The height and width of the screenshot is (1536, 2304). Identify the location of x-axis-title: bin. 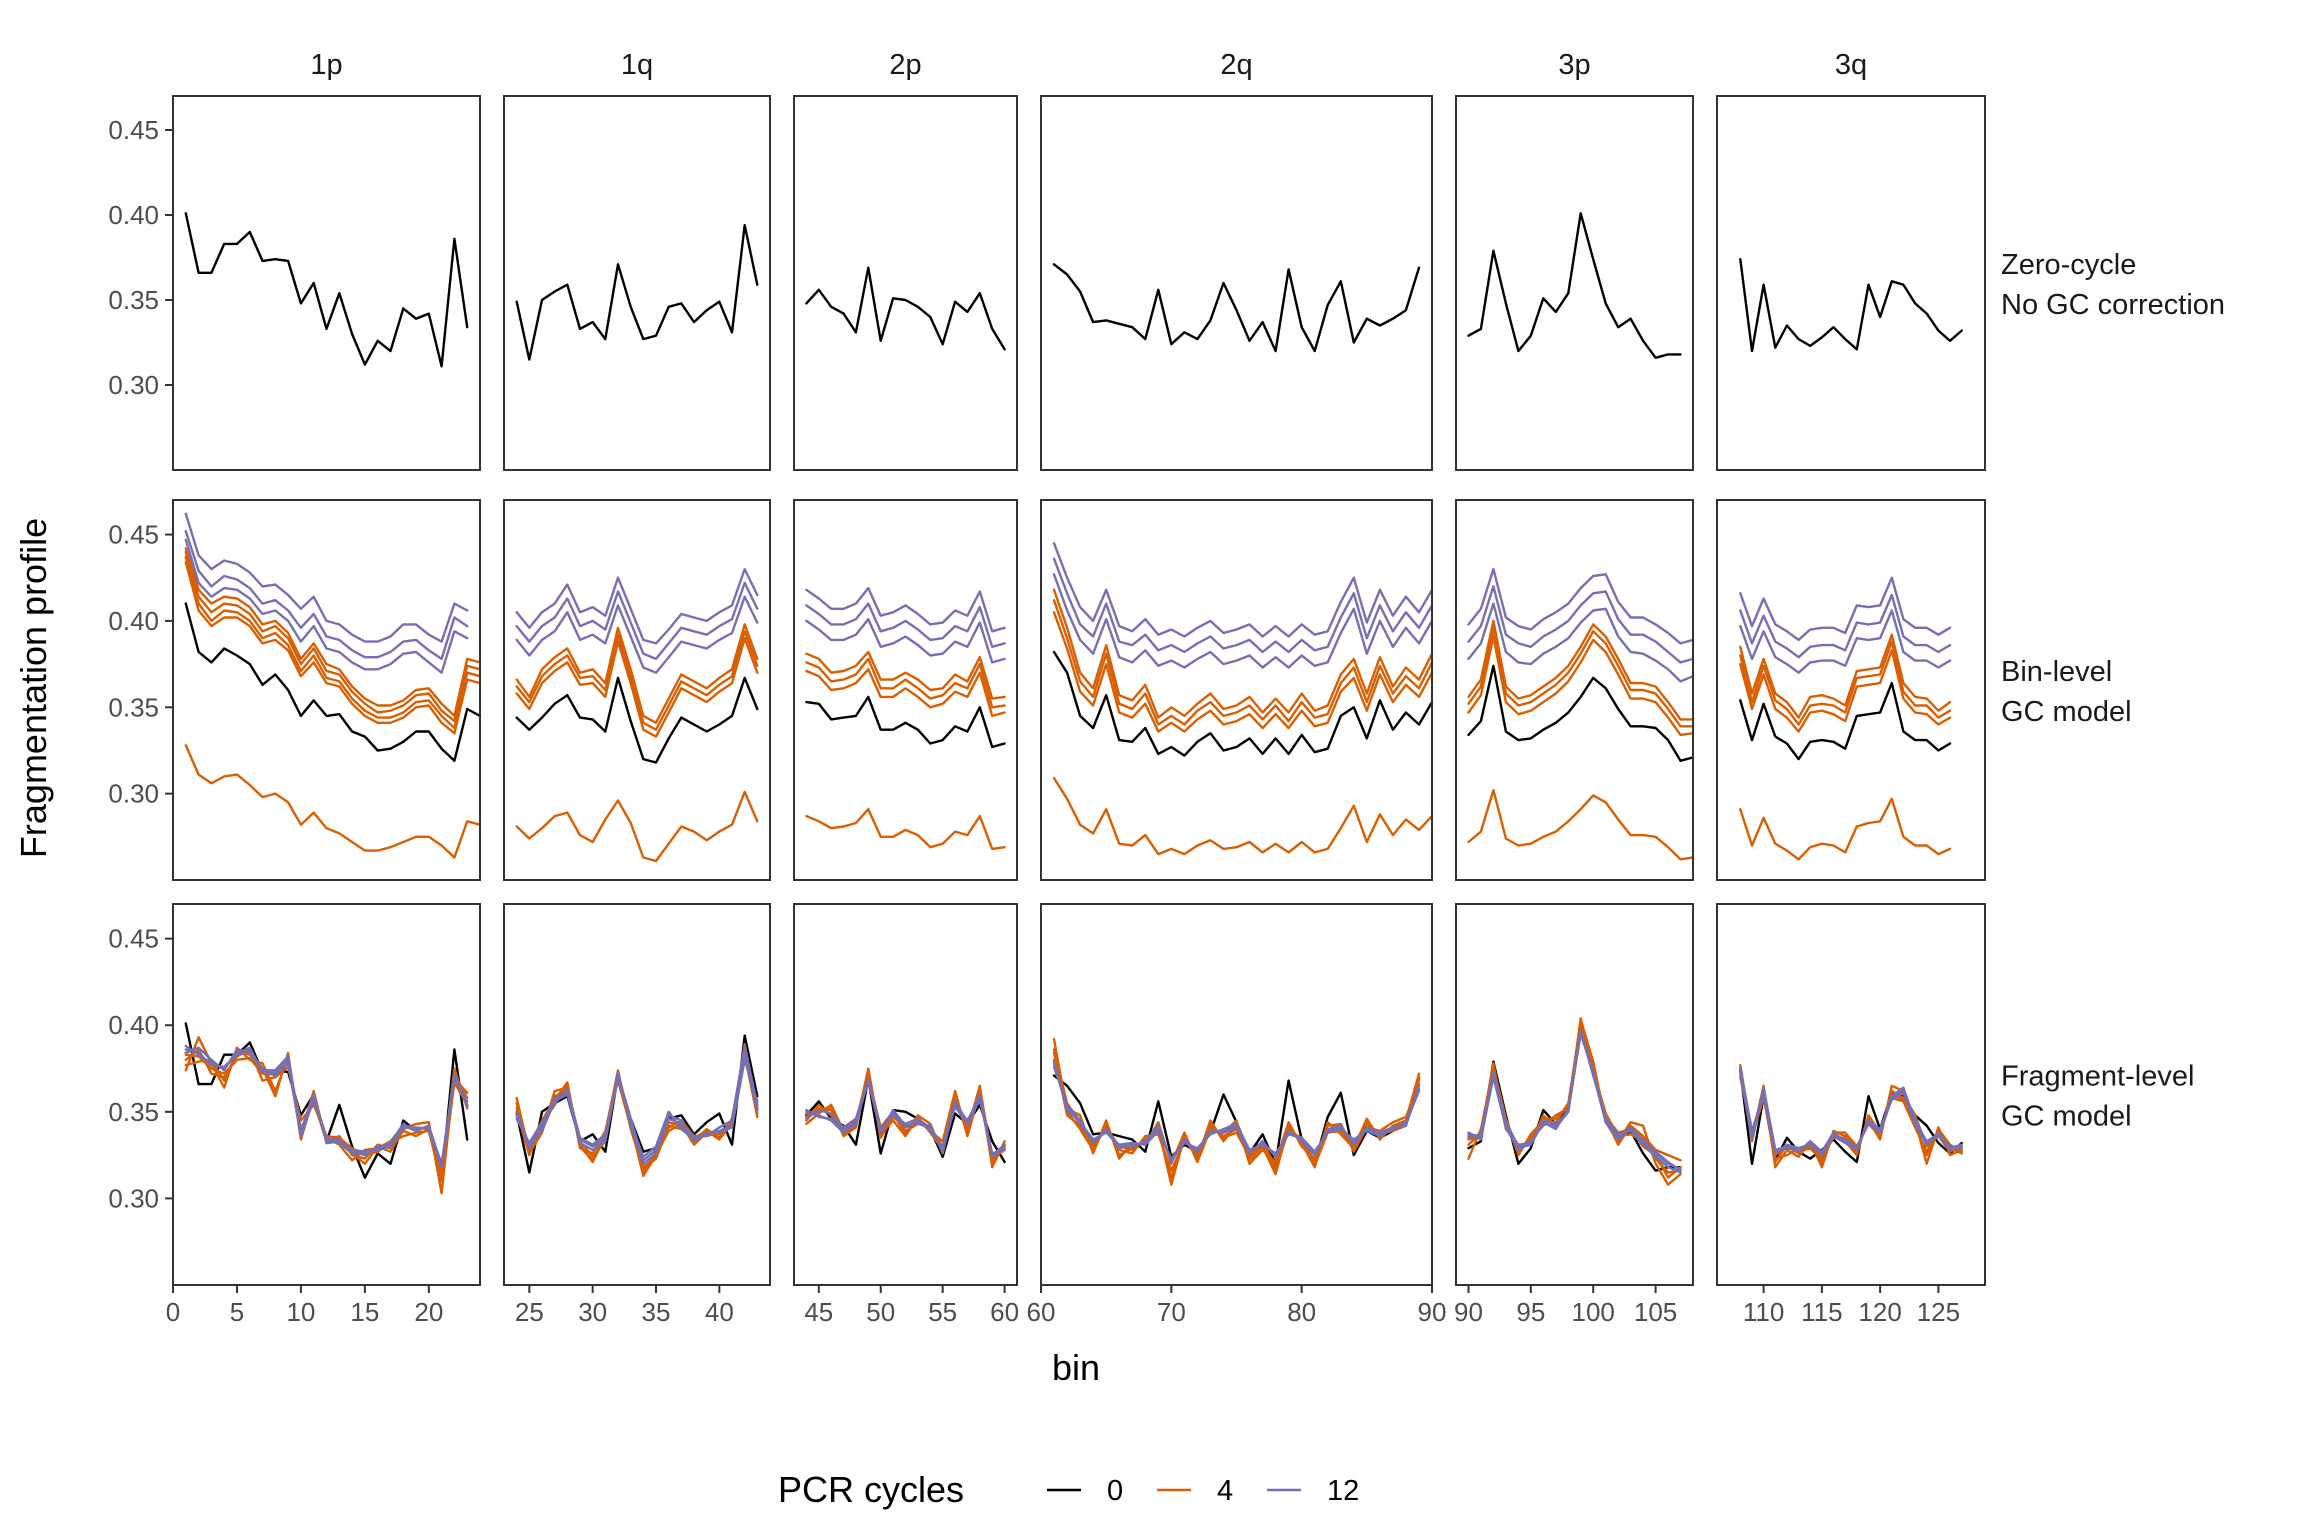
(1076, 1367).